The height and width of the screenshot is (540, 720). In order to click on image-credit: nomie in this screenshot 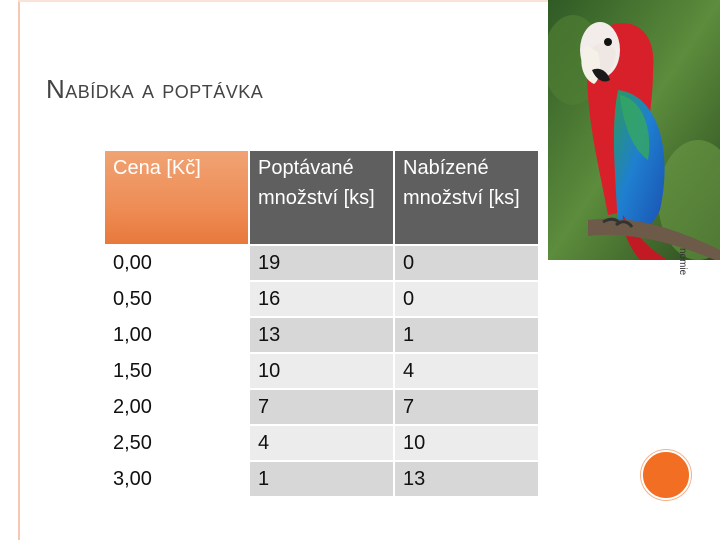, I will do `click(682, 262)`.